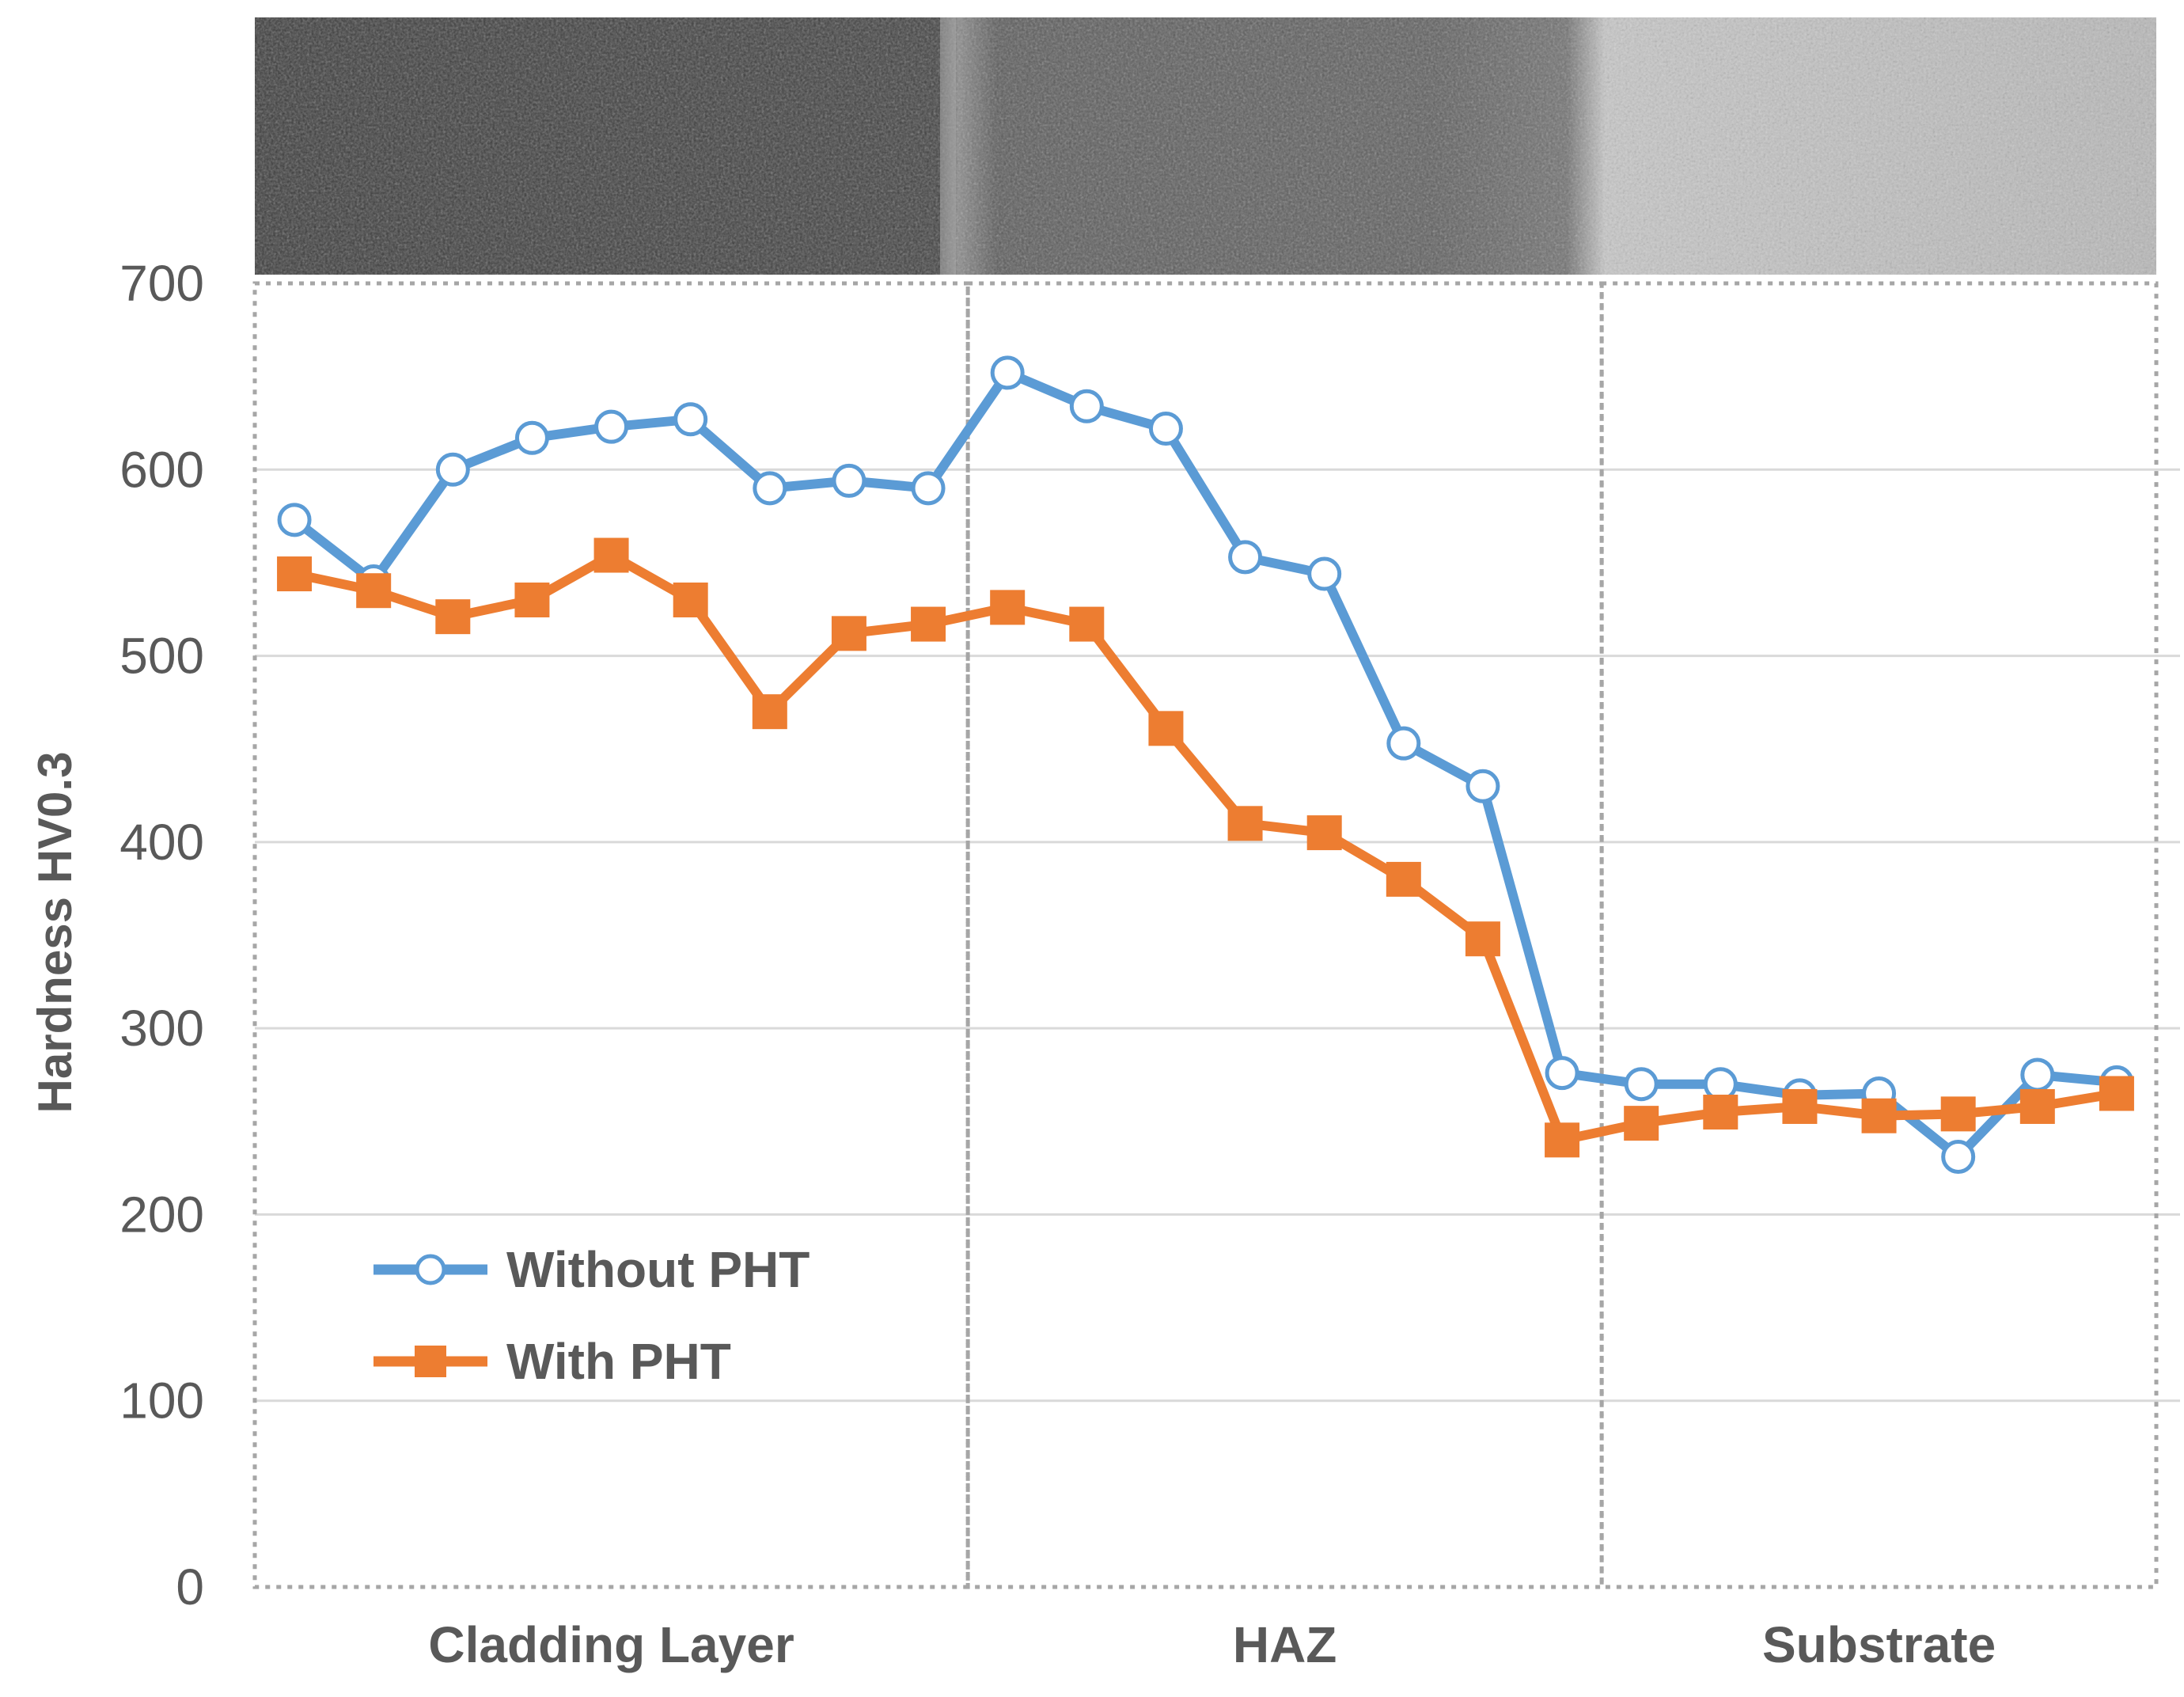  What do you see at coordinates (190, 1586) in the screenshot?
I see `y-tick-label-0: 0` at bounding box center [190, 1586].